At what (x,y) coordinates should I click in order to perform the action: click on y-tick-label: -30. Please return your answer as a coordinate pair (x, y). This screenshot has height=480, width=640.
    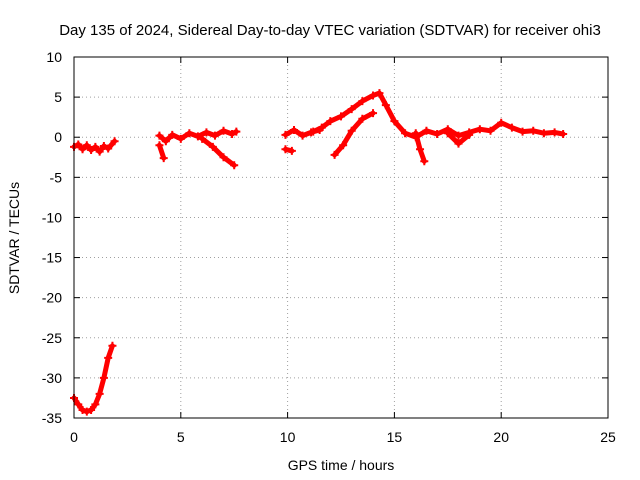
    Looking at the image, I should click on (52, 378).